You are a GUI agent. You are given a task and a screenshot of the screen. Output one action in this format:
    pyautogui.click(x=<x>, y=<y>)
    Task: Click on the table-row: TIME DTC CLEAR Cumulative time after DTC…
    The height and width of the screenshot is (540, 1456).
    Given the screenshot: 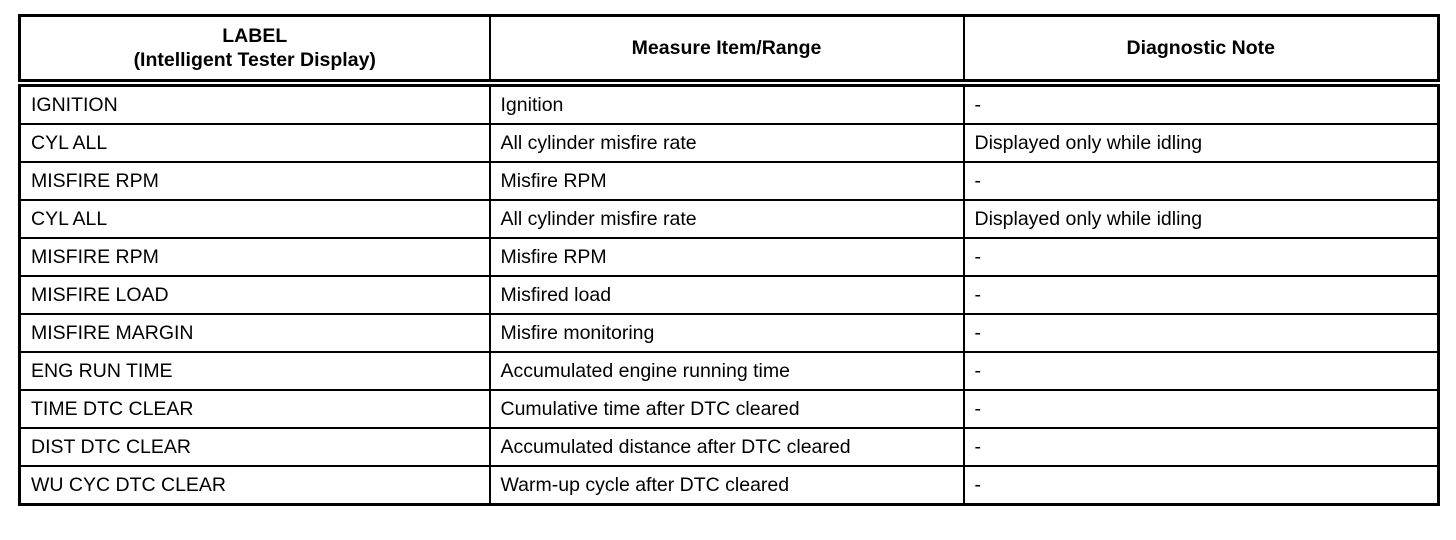 What is the action you would take?
    pyautogui.click(x=729, y=409)
    